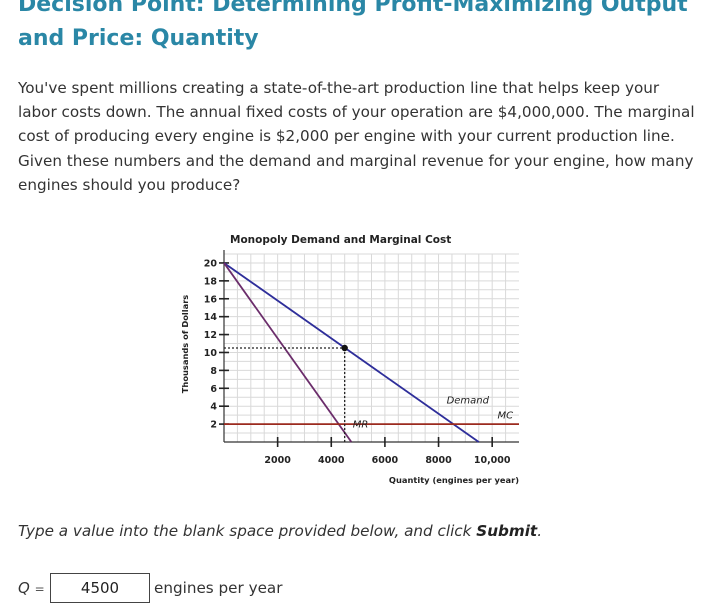 This screenshot has width=706, height=608. What do you see at coordinates (24, 588) in the screenshot?
I see `quantity-variable: Q` at bounding box center [24, 588].